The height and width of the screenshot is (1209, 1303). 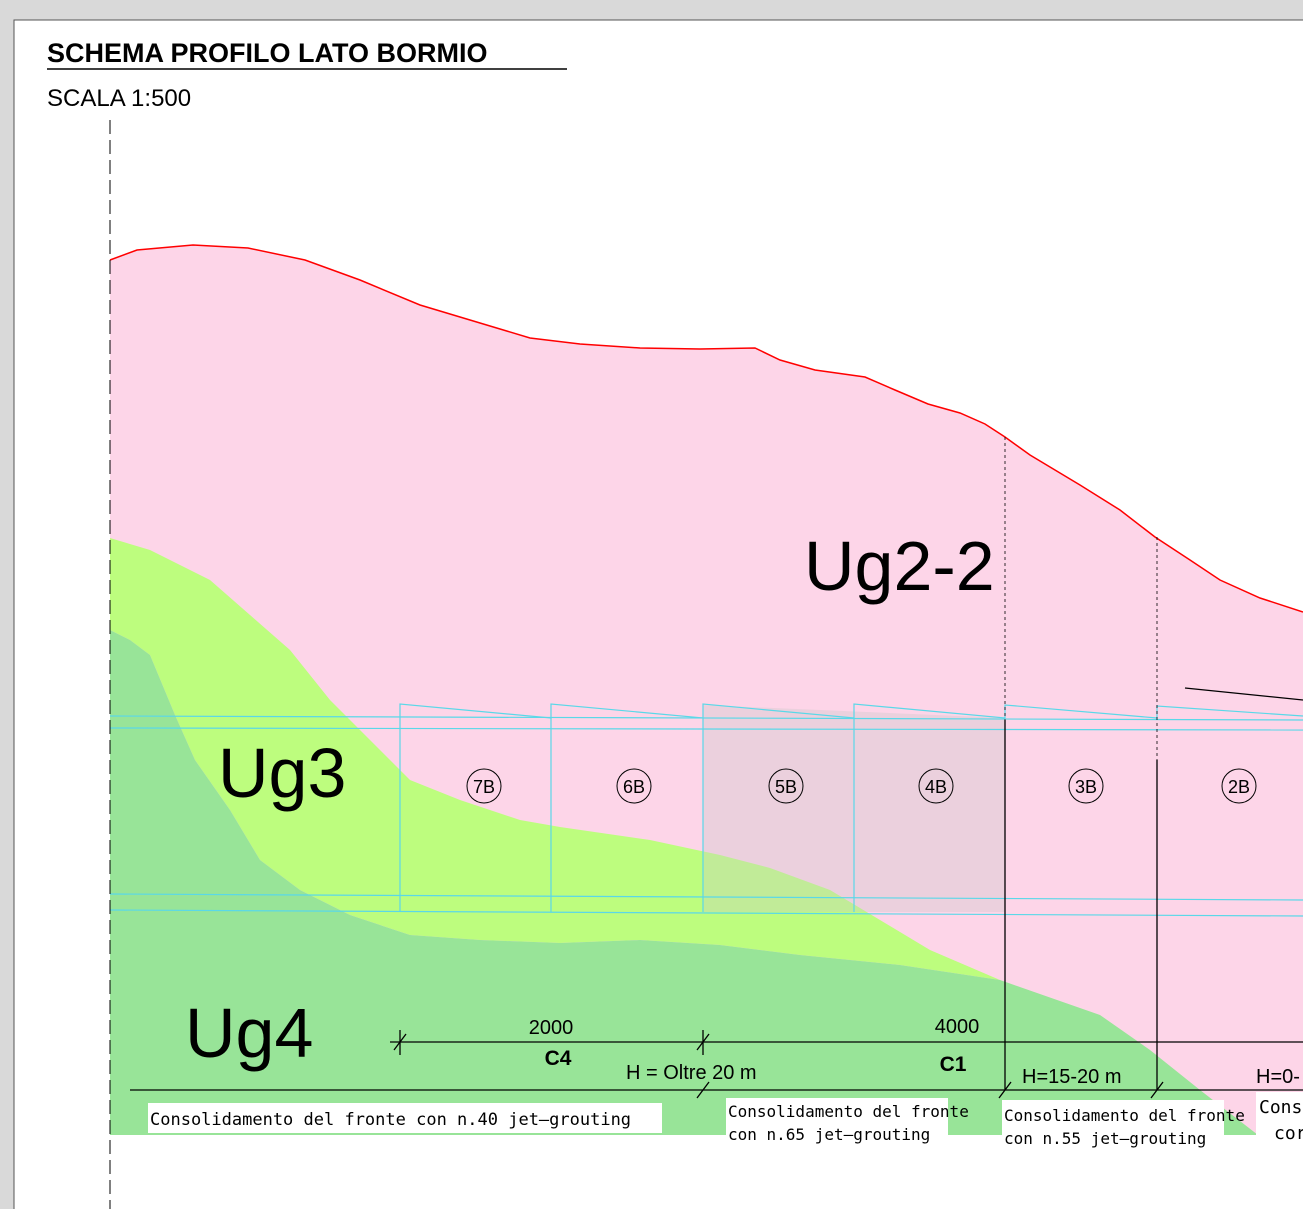 I want to click on title: SCHEMA PROFILO LATO BORMIO, so click(x=267, y=53).